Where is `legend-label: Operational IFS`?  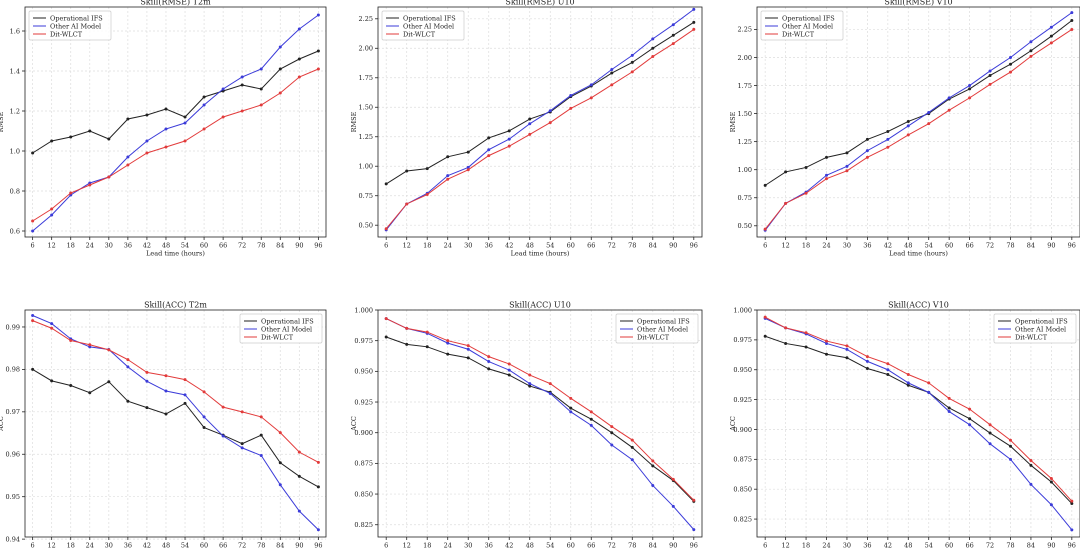
legend-label: Operational IFS is located at coordinates (287, 321).